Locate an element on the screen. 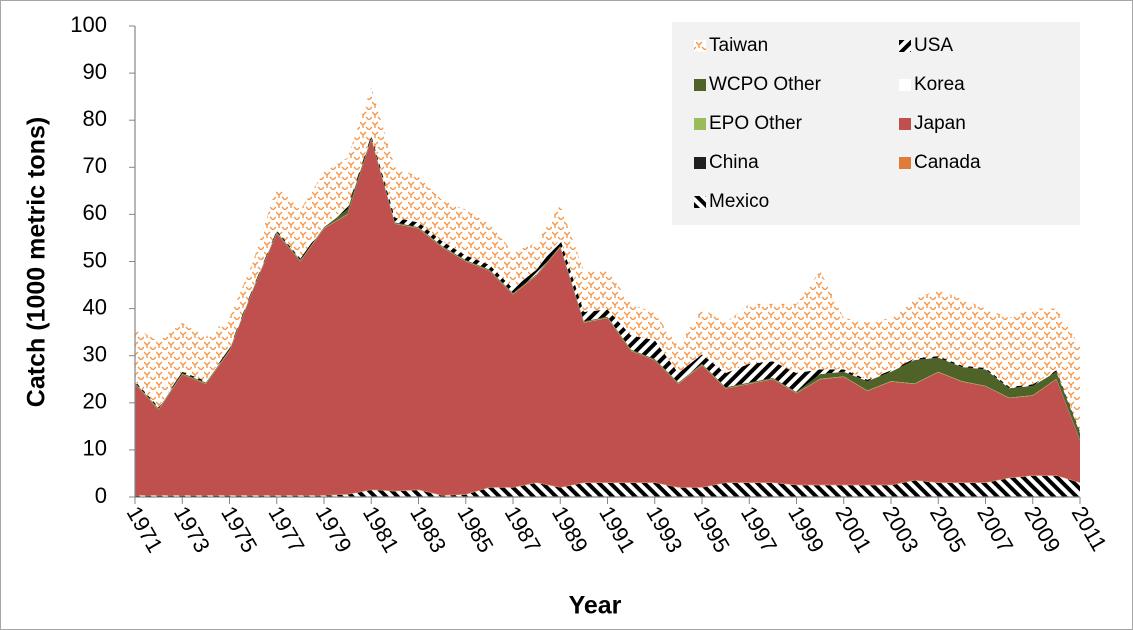  legend-label: Korea is located at coordinates (939, 84).